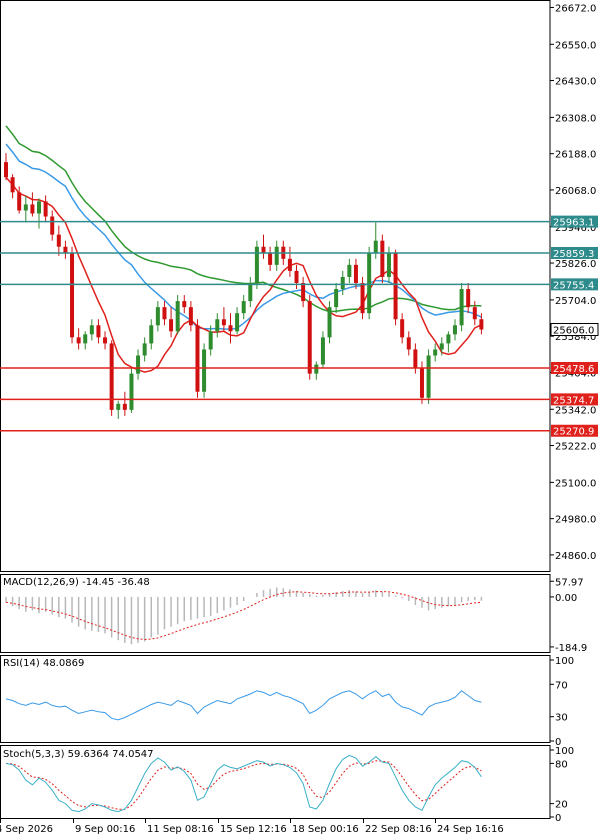 The image size is (600, 840). I want to click on macd-tick-label: 0.00, so click(566, 598).